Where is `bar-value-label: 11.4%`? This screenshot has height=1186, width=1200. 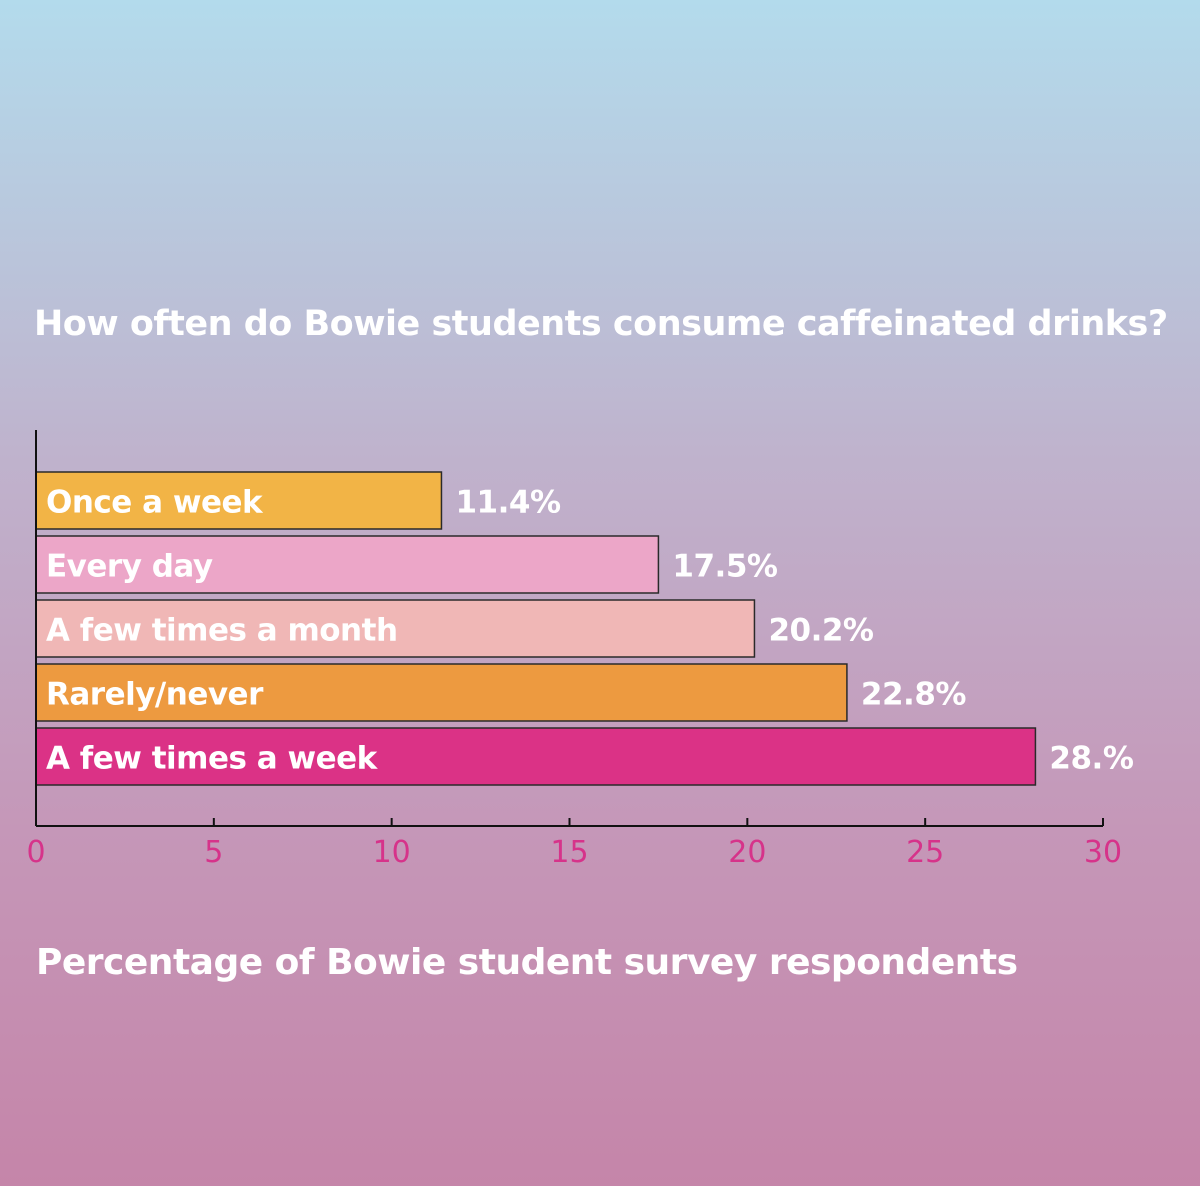
bar-value-label: 11.4% is located at coordinates (507, 503).